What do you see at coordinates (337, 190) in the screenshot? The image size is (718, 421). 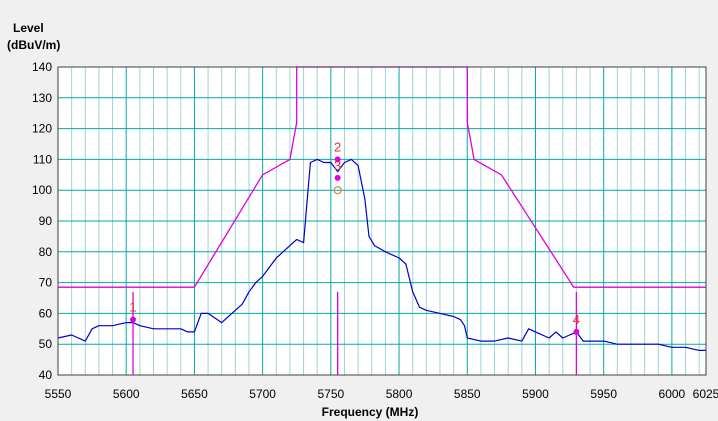 I see `limit-marker-circle` at bounding box center [337, 190].